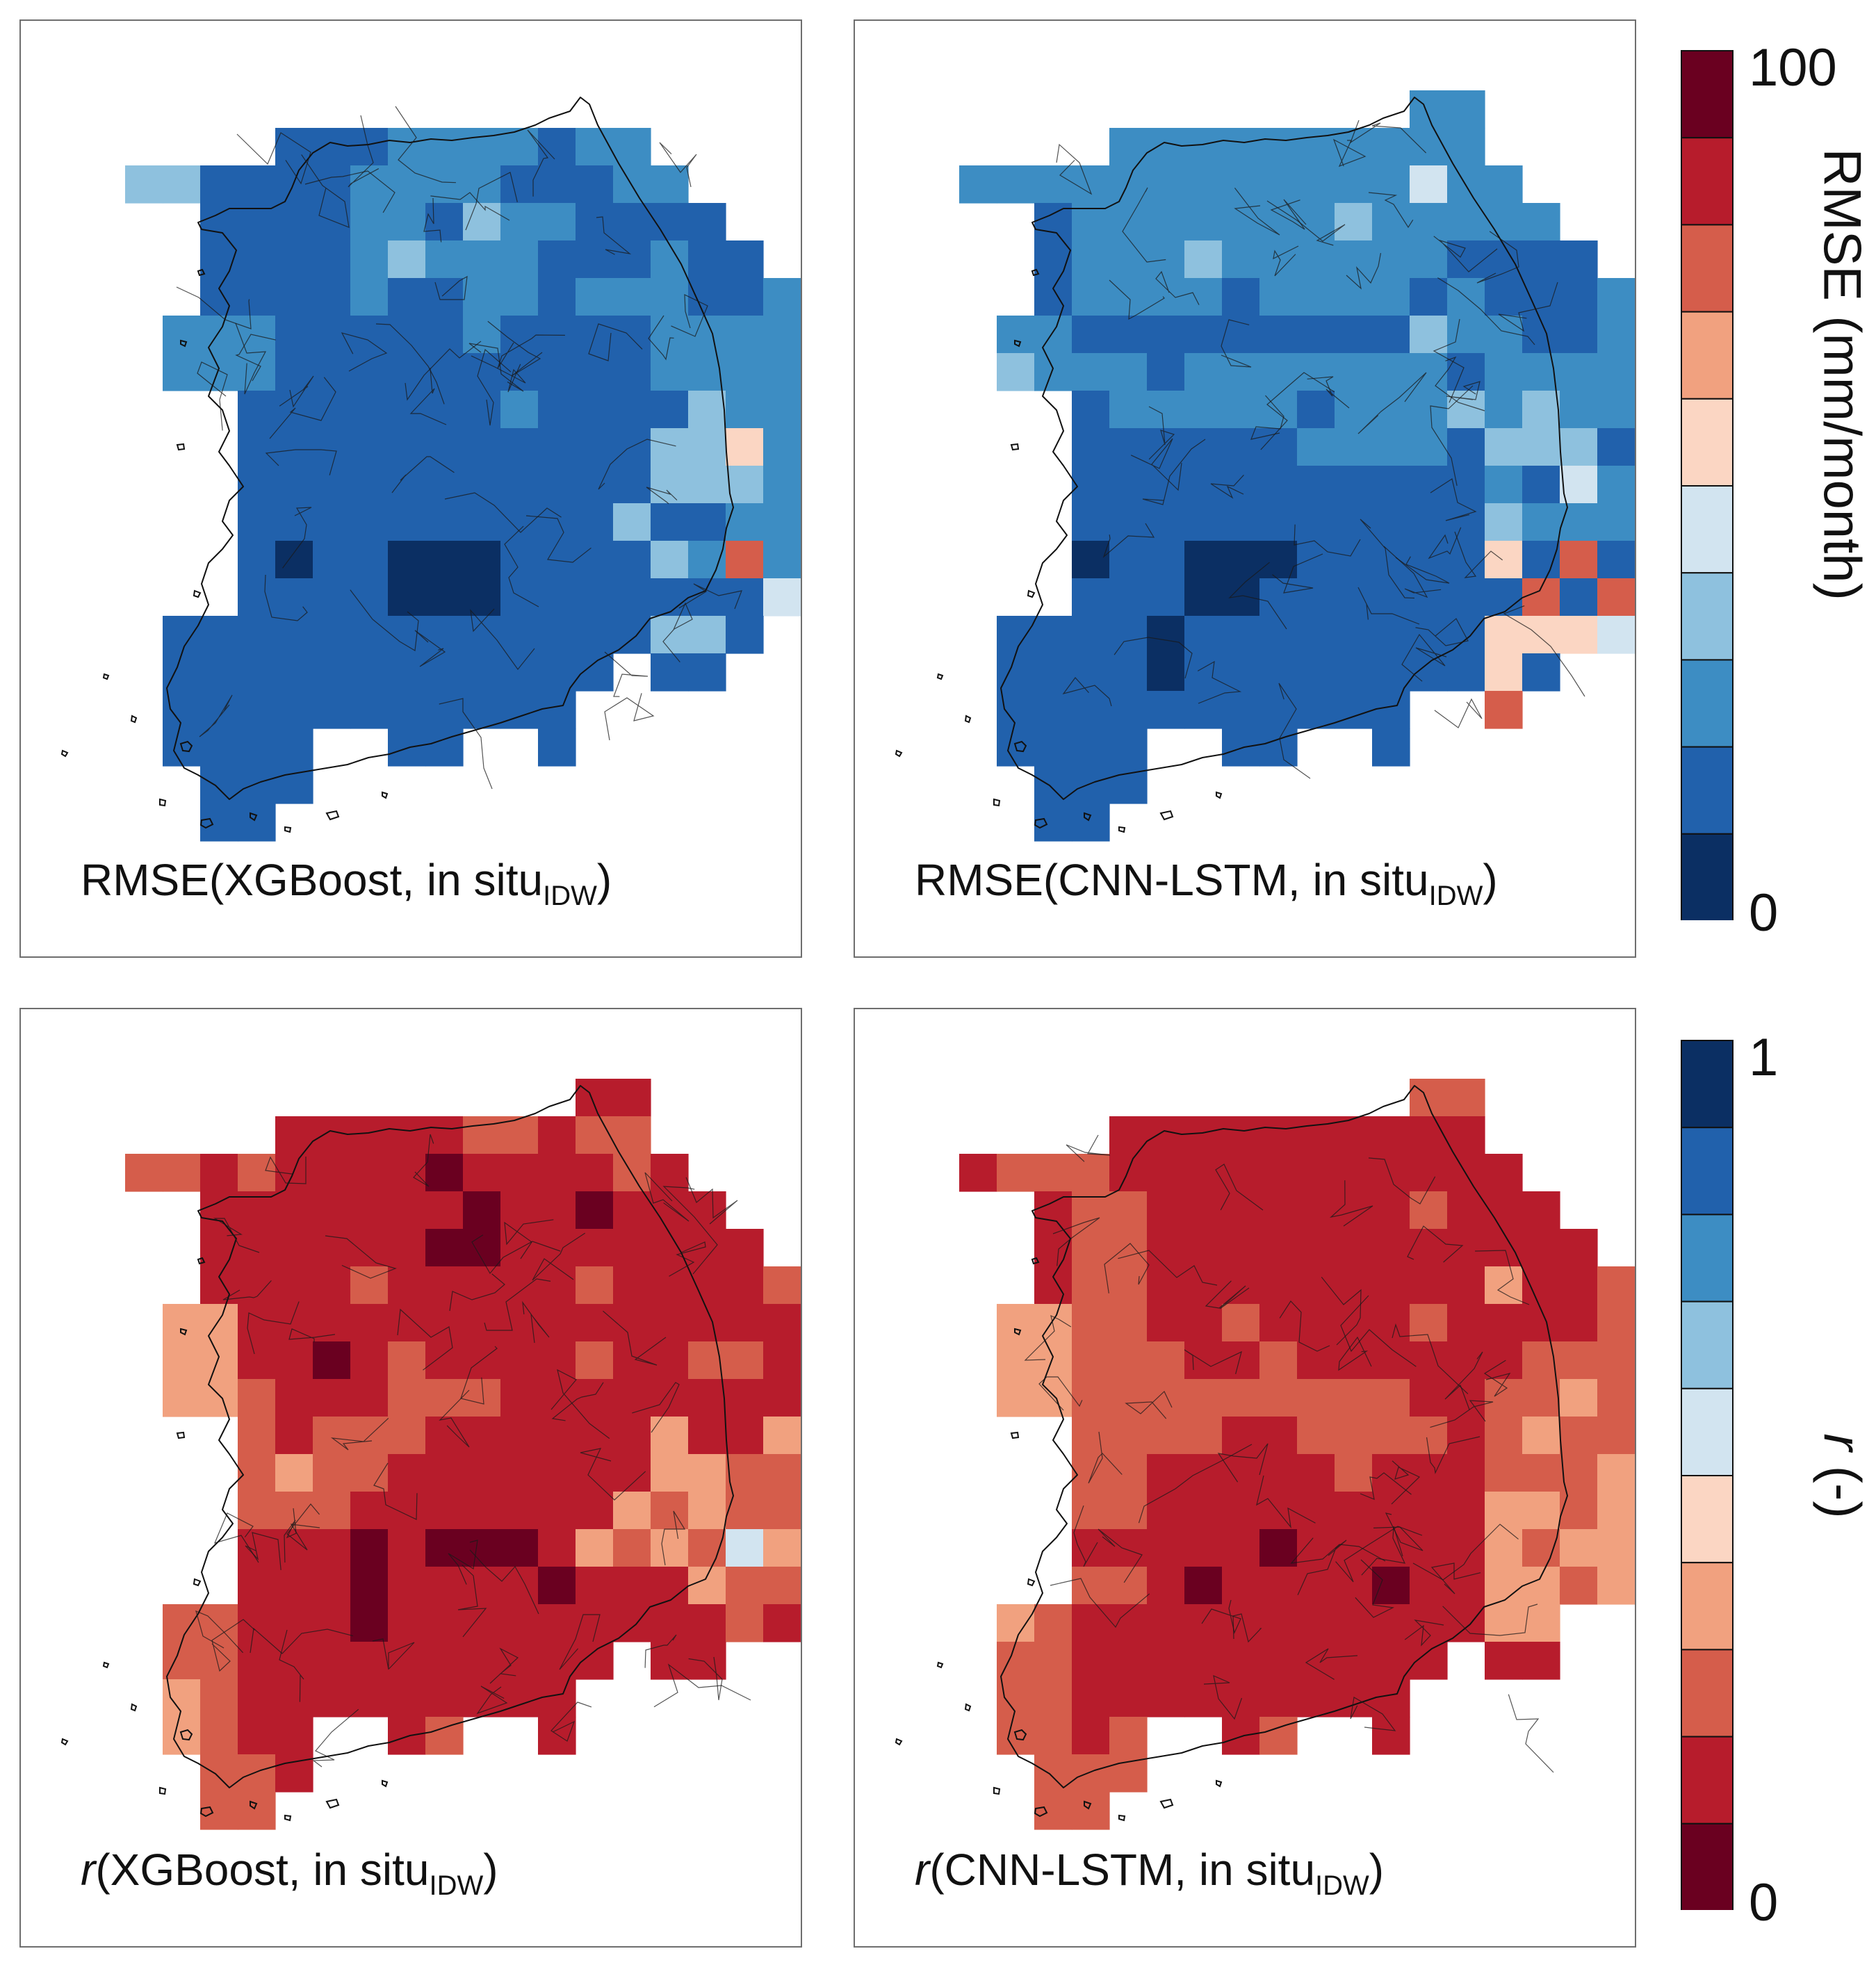 This screenshot has height=1967, width=1876. What do you see at coordinates (570, 896) in the screenshot?
I see `caption-subscript: IDW` at bounding box center [570, 896].